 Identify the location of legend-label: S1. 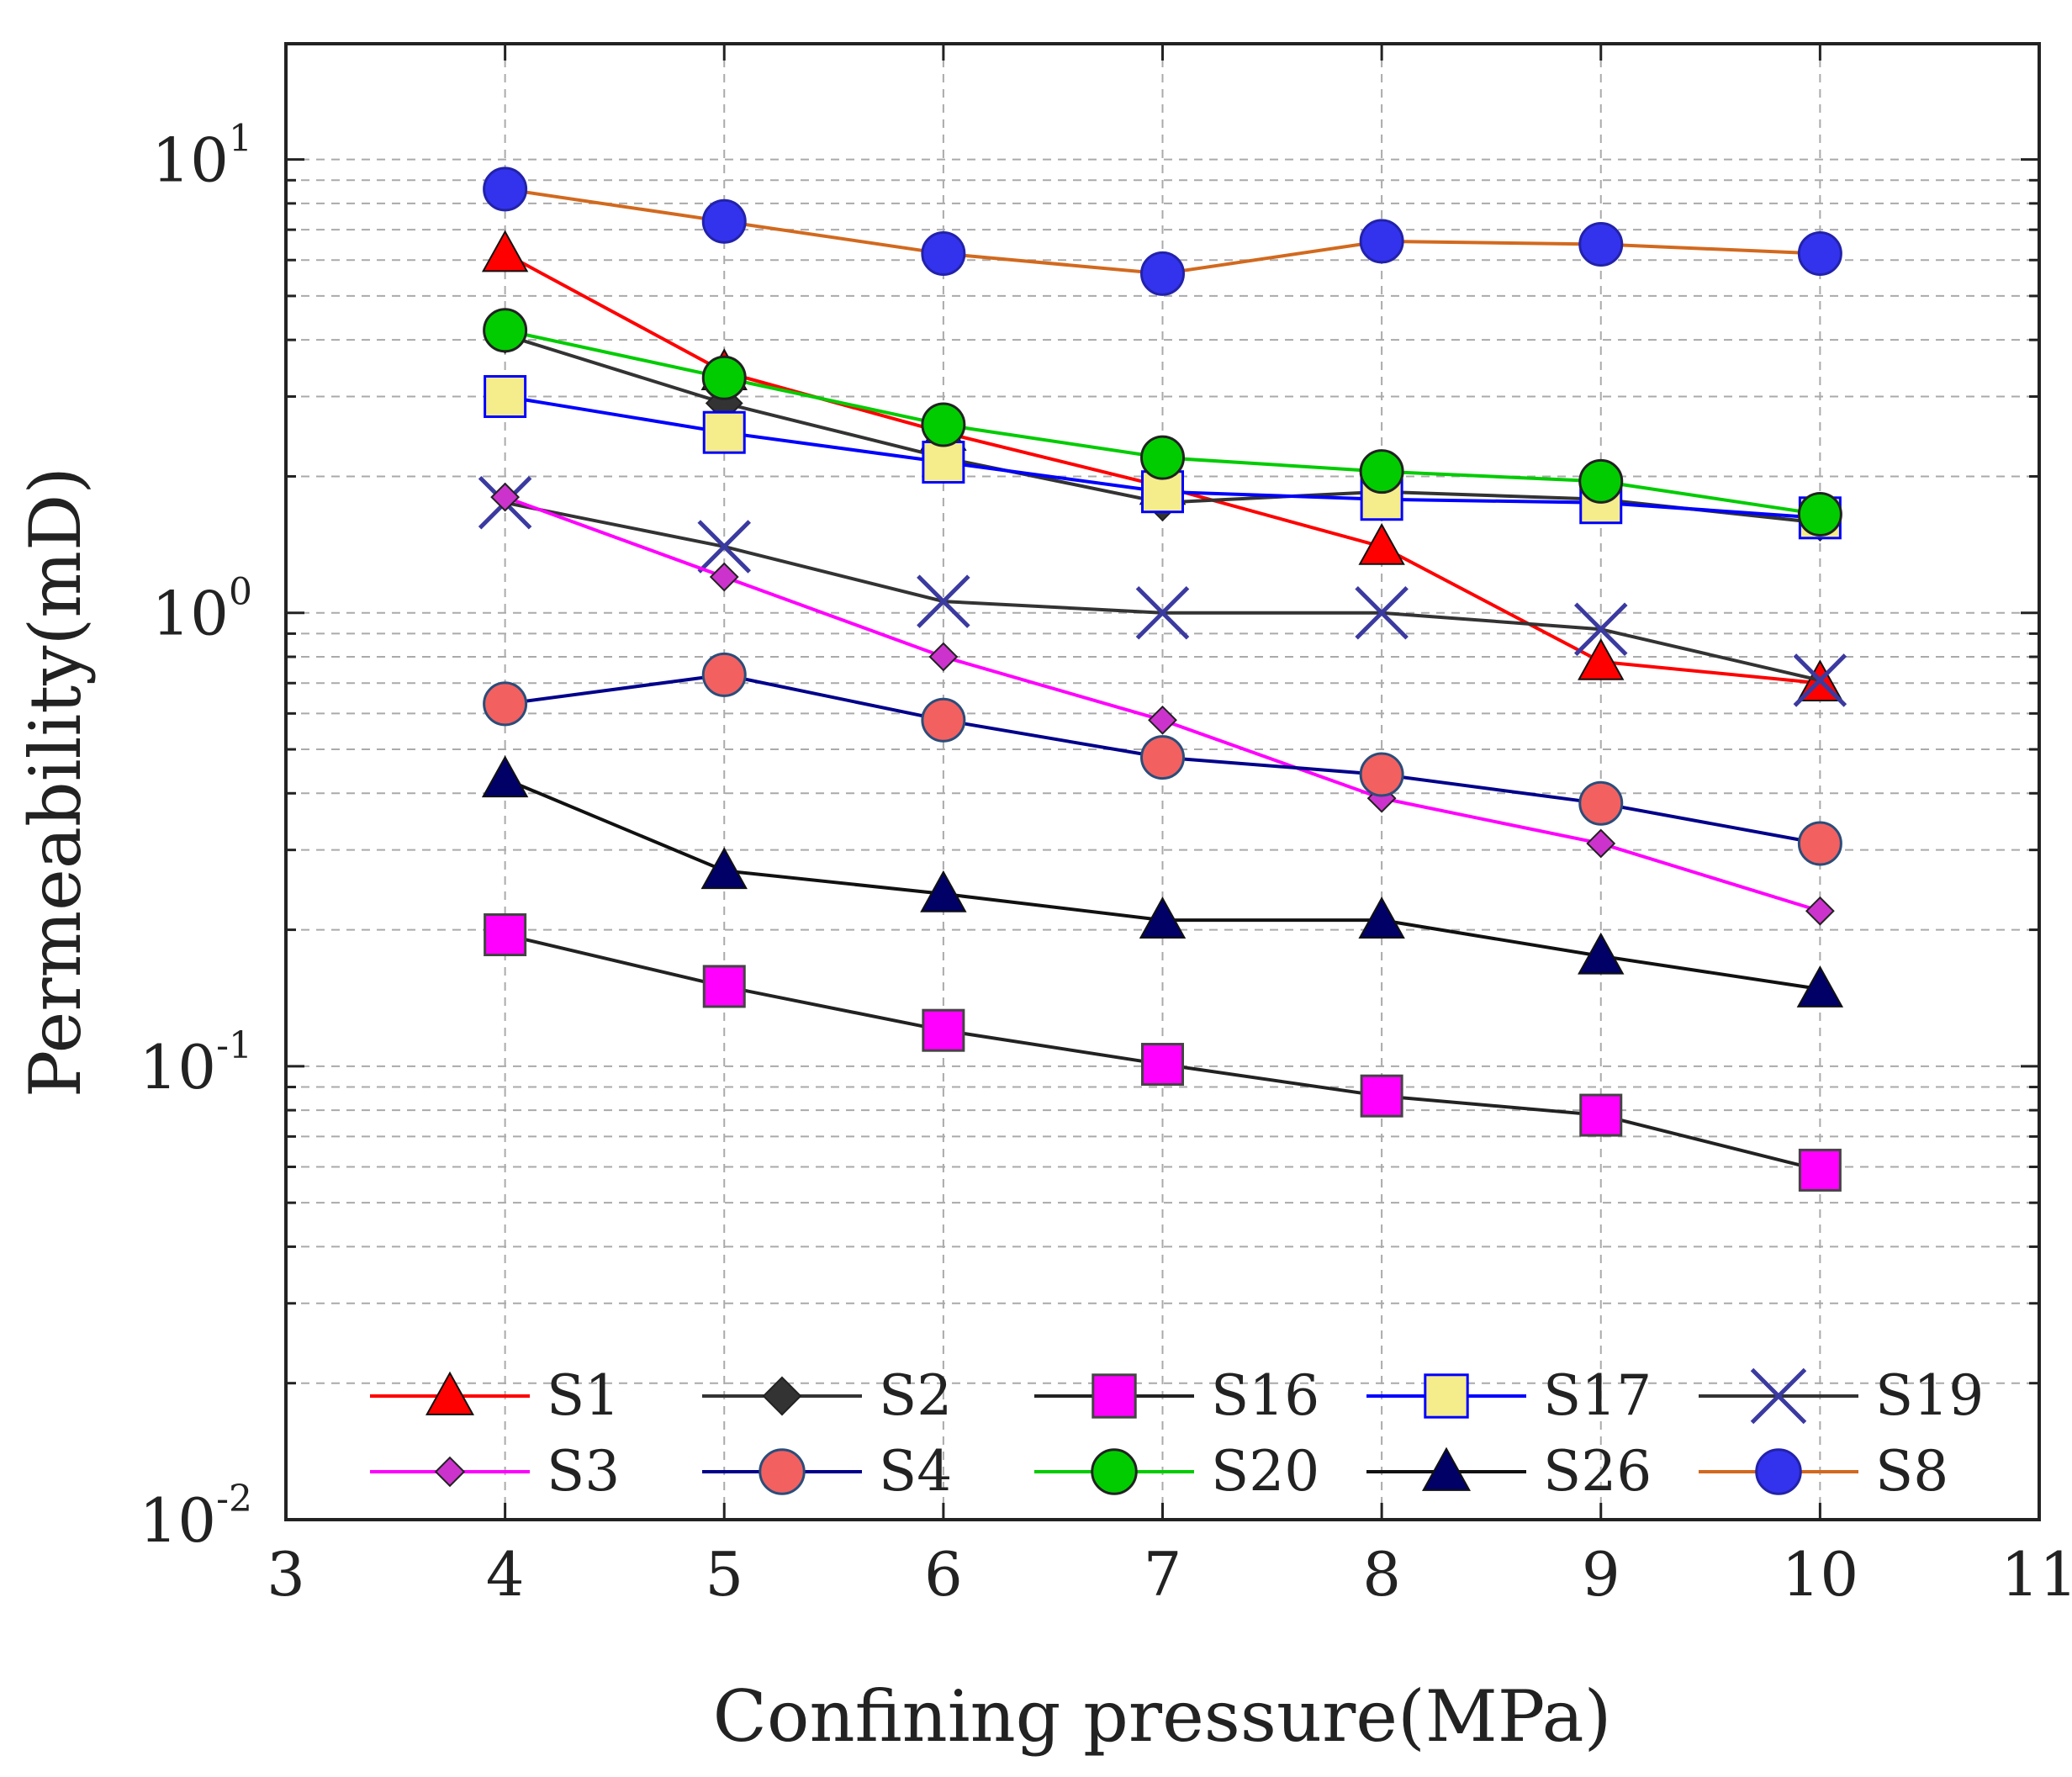
(584, 1395).